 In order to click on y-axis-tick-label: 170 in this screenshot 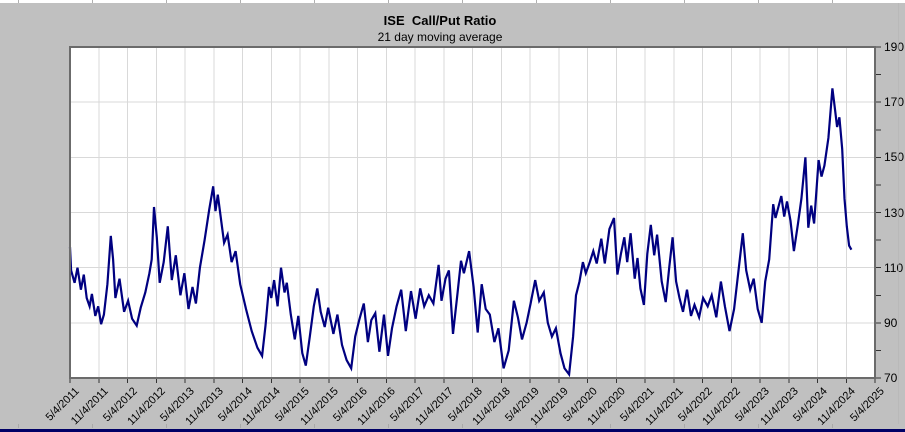, I will do `click(894, 102)`.